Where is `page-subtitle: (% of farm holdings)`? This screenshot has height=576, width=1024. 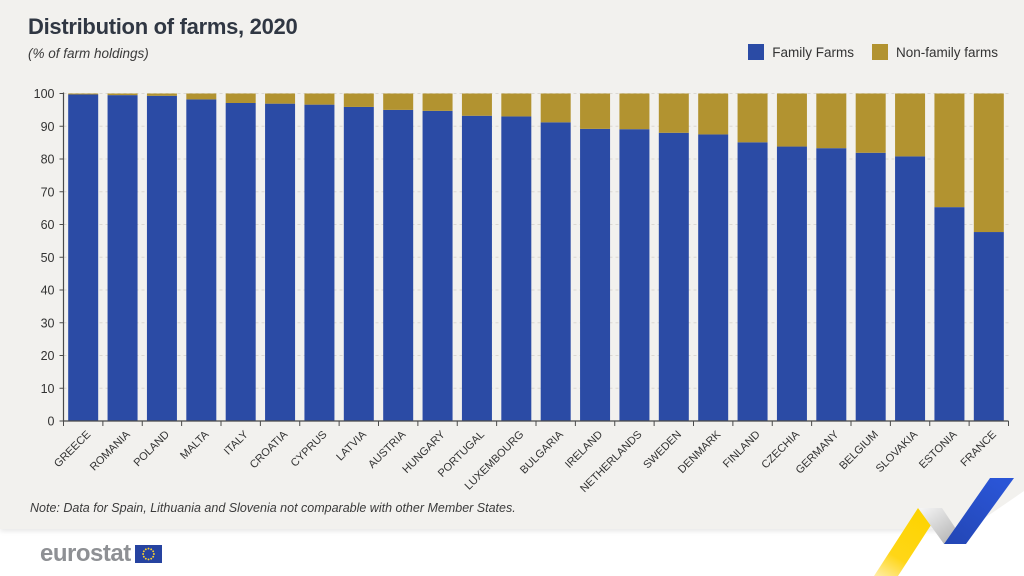 page-subtitle: (% of farm holdings) is located at coordinates (88, 53).